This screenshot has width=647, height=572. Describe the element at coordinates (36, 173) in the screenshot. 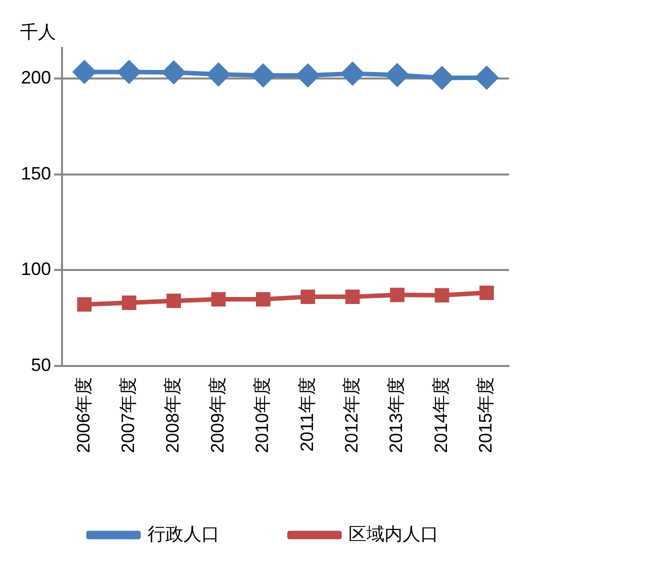

I see `y-tick-label: 150` at that location.